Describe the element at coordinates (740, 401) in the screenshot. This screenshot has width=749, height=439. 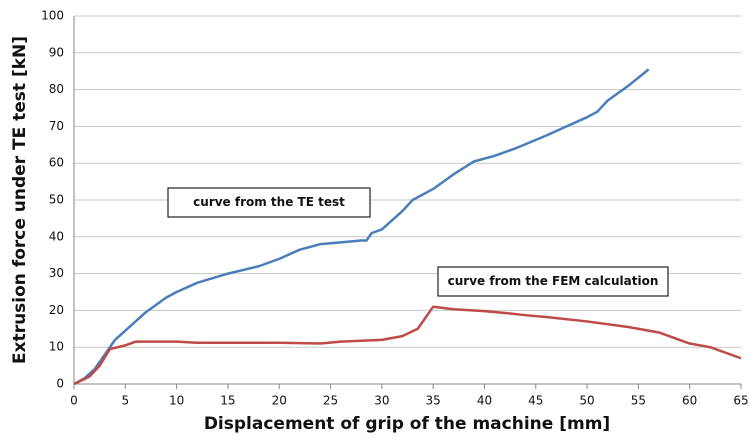
I see `x-tick-label: 65` at that location.